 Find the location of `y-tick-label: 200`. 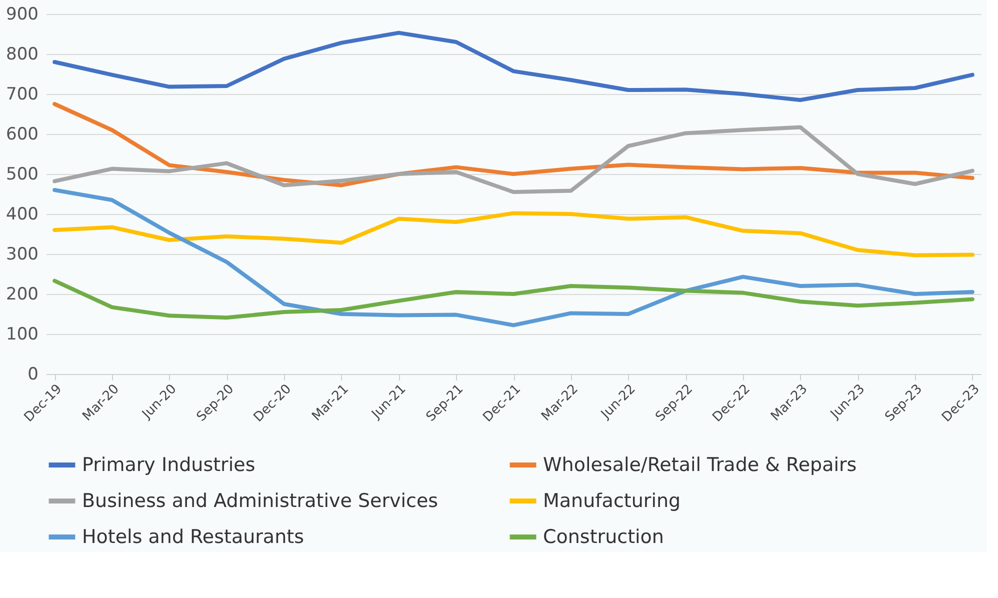

y-tick-label: 200 is located at coordinates (22, 294).